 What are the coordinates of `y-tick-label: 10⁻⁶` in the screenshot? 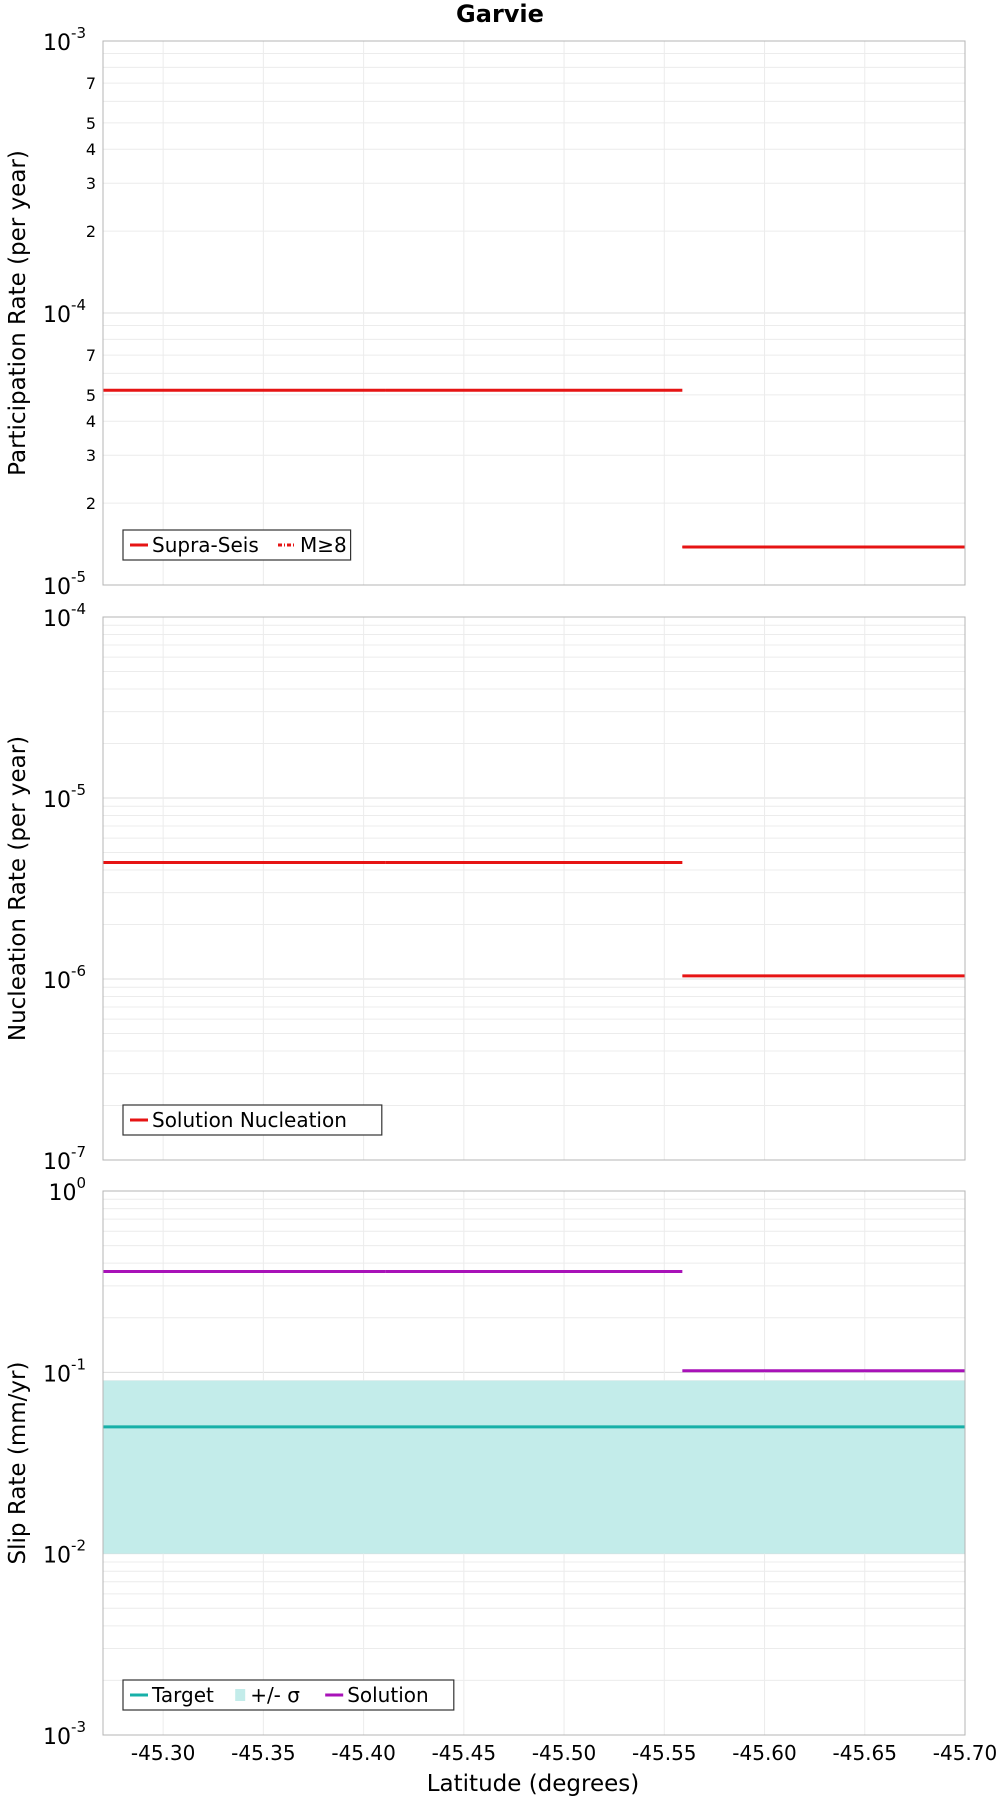 It's located at (64, 978).